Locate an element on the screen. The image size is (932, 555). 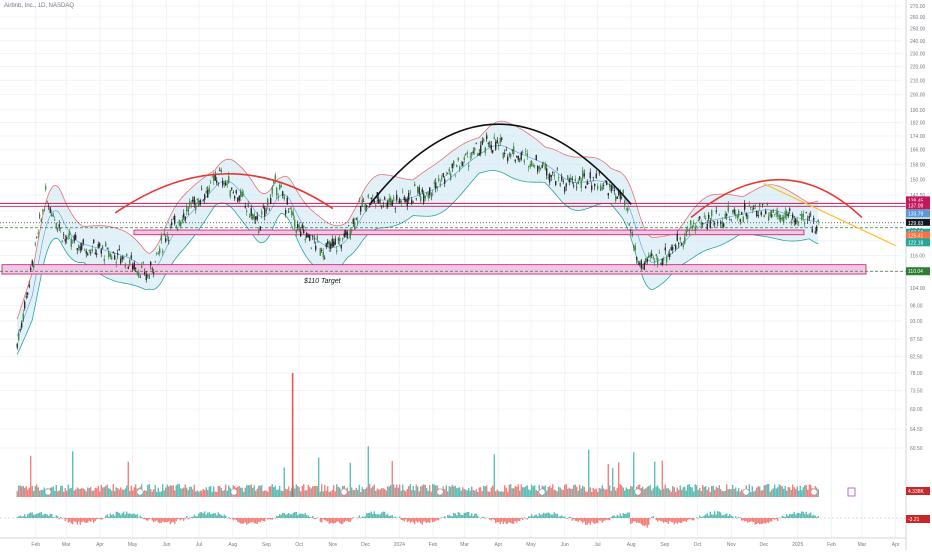
time-tick-label: Dec is located at coordinates (365, 545).